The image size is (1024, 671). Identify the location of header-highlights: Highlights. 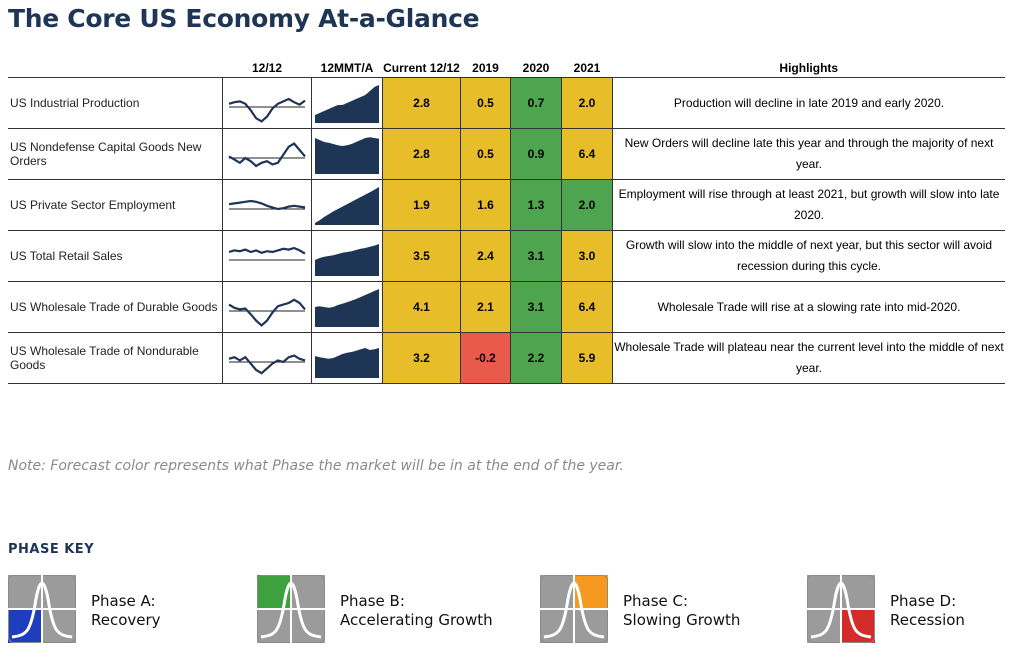
(808, 68).